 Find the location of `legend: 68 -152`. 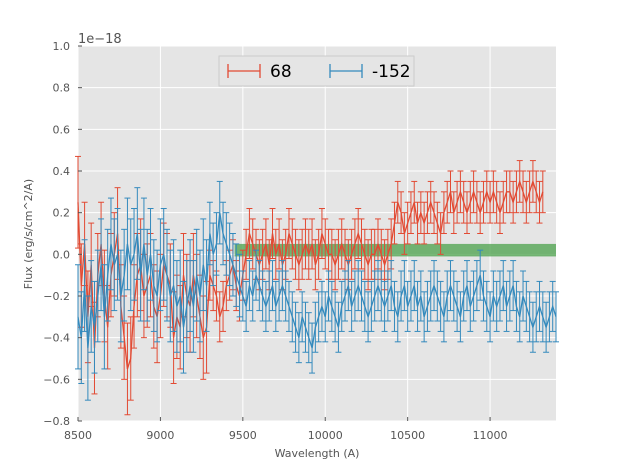

legend: 68 -152 is located at coordinates (316, 71).